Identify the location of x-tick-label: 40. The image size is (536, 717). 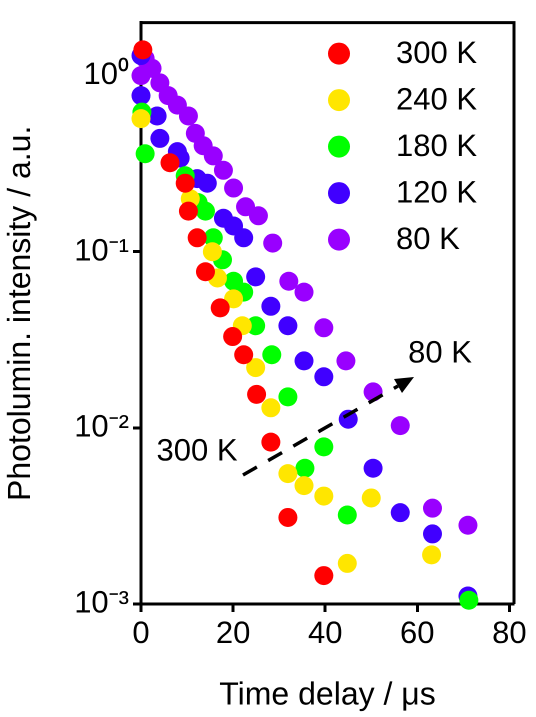
(325, 632).